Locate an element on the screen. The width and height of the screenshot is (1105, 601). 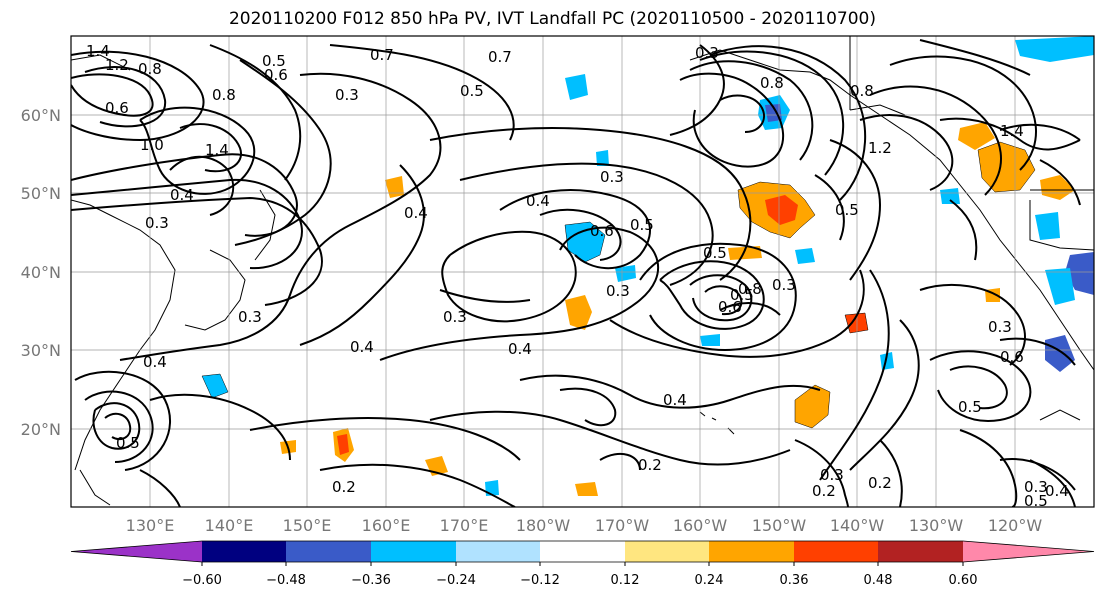
latitude-labels: 60°N 50°N 40°N 30°N 20°N is located at coordinates (41, 272).